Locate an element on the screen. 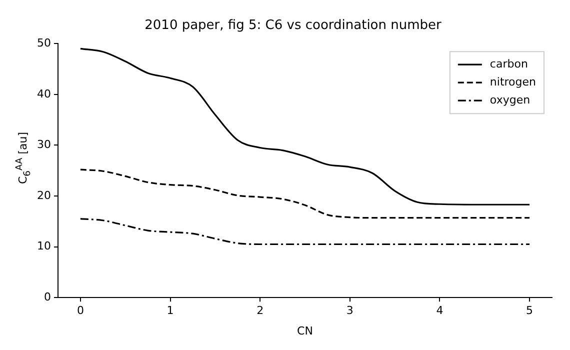 This screenshot has width=570, height=350. y-tick-label: 40 is located at coordinates (43, 93).